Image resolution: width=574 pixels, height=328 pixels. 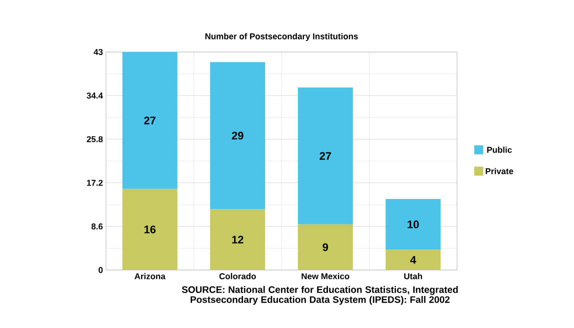 I want to click on y-tick-label: 17.2, so click(x=95, y=183).